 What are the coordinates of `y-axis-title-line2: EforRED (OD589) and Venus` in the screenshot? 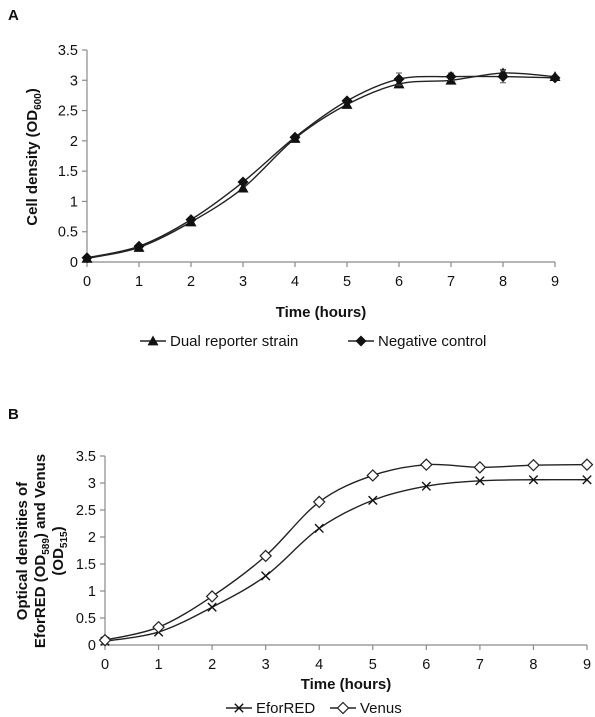 It's located at (42, 551).